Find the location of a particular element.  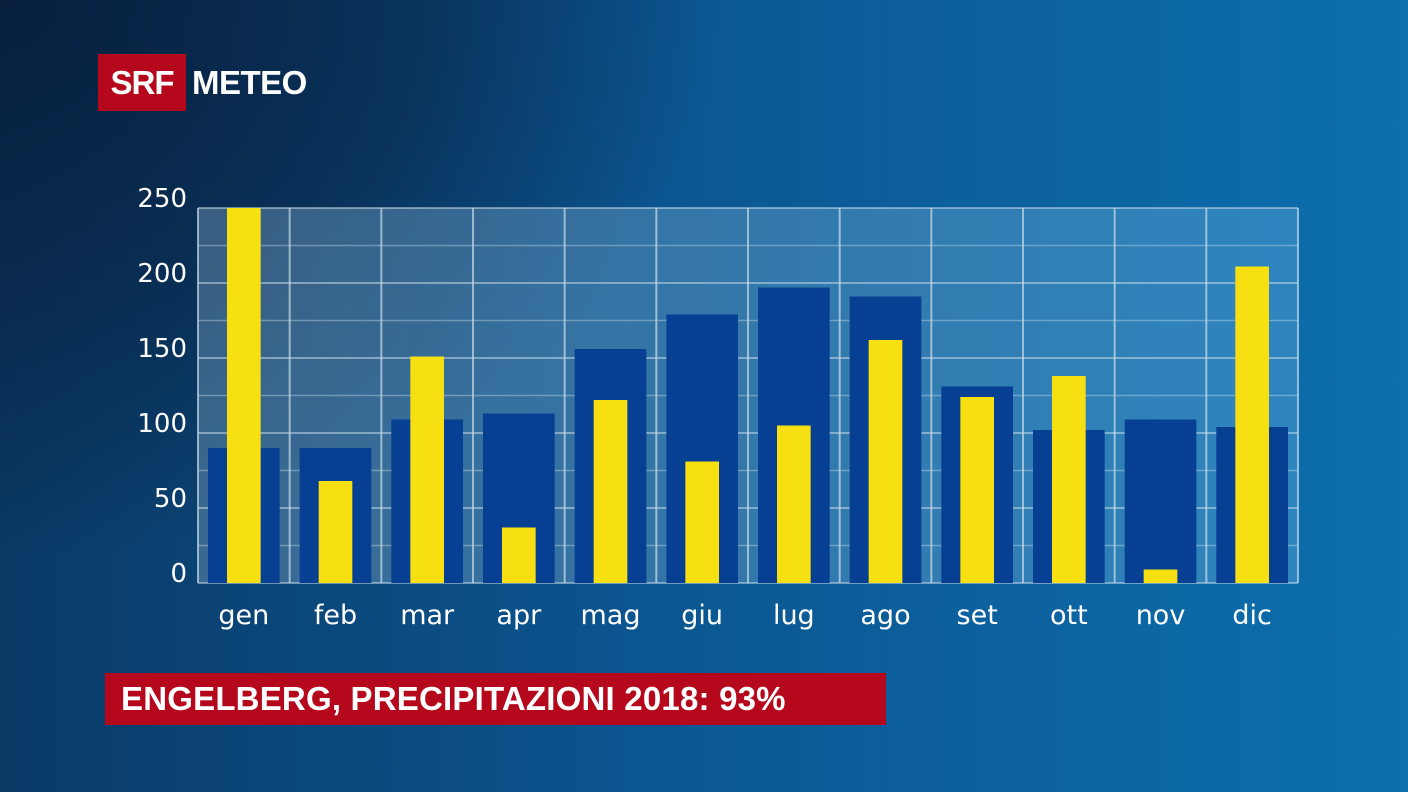

y-tick-label: 150 is located at coordinates (162, 349).